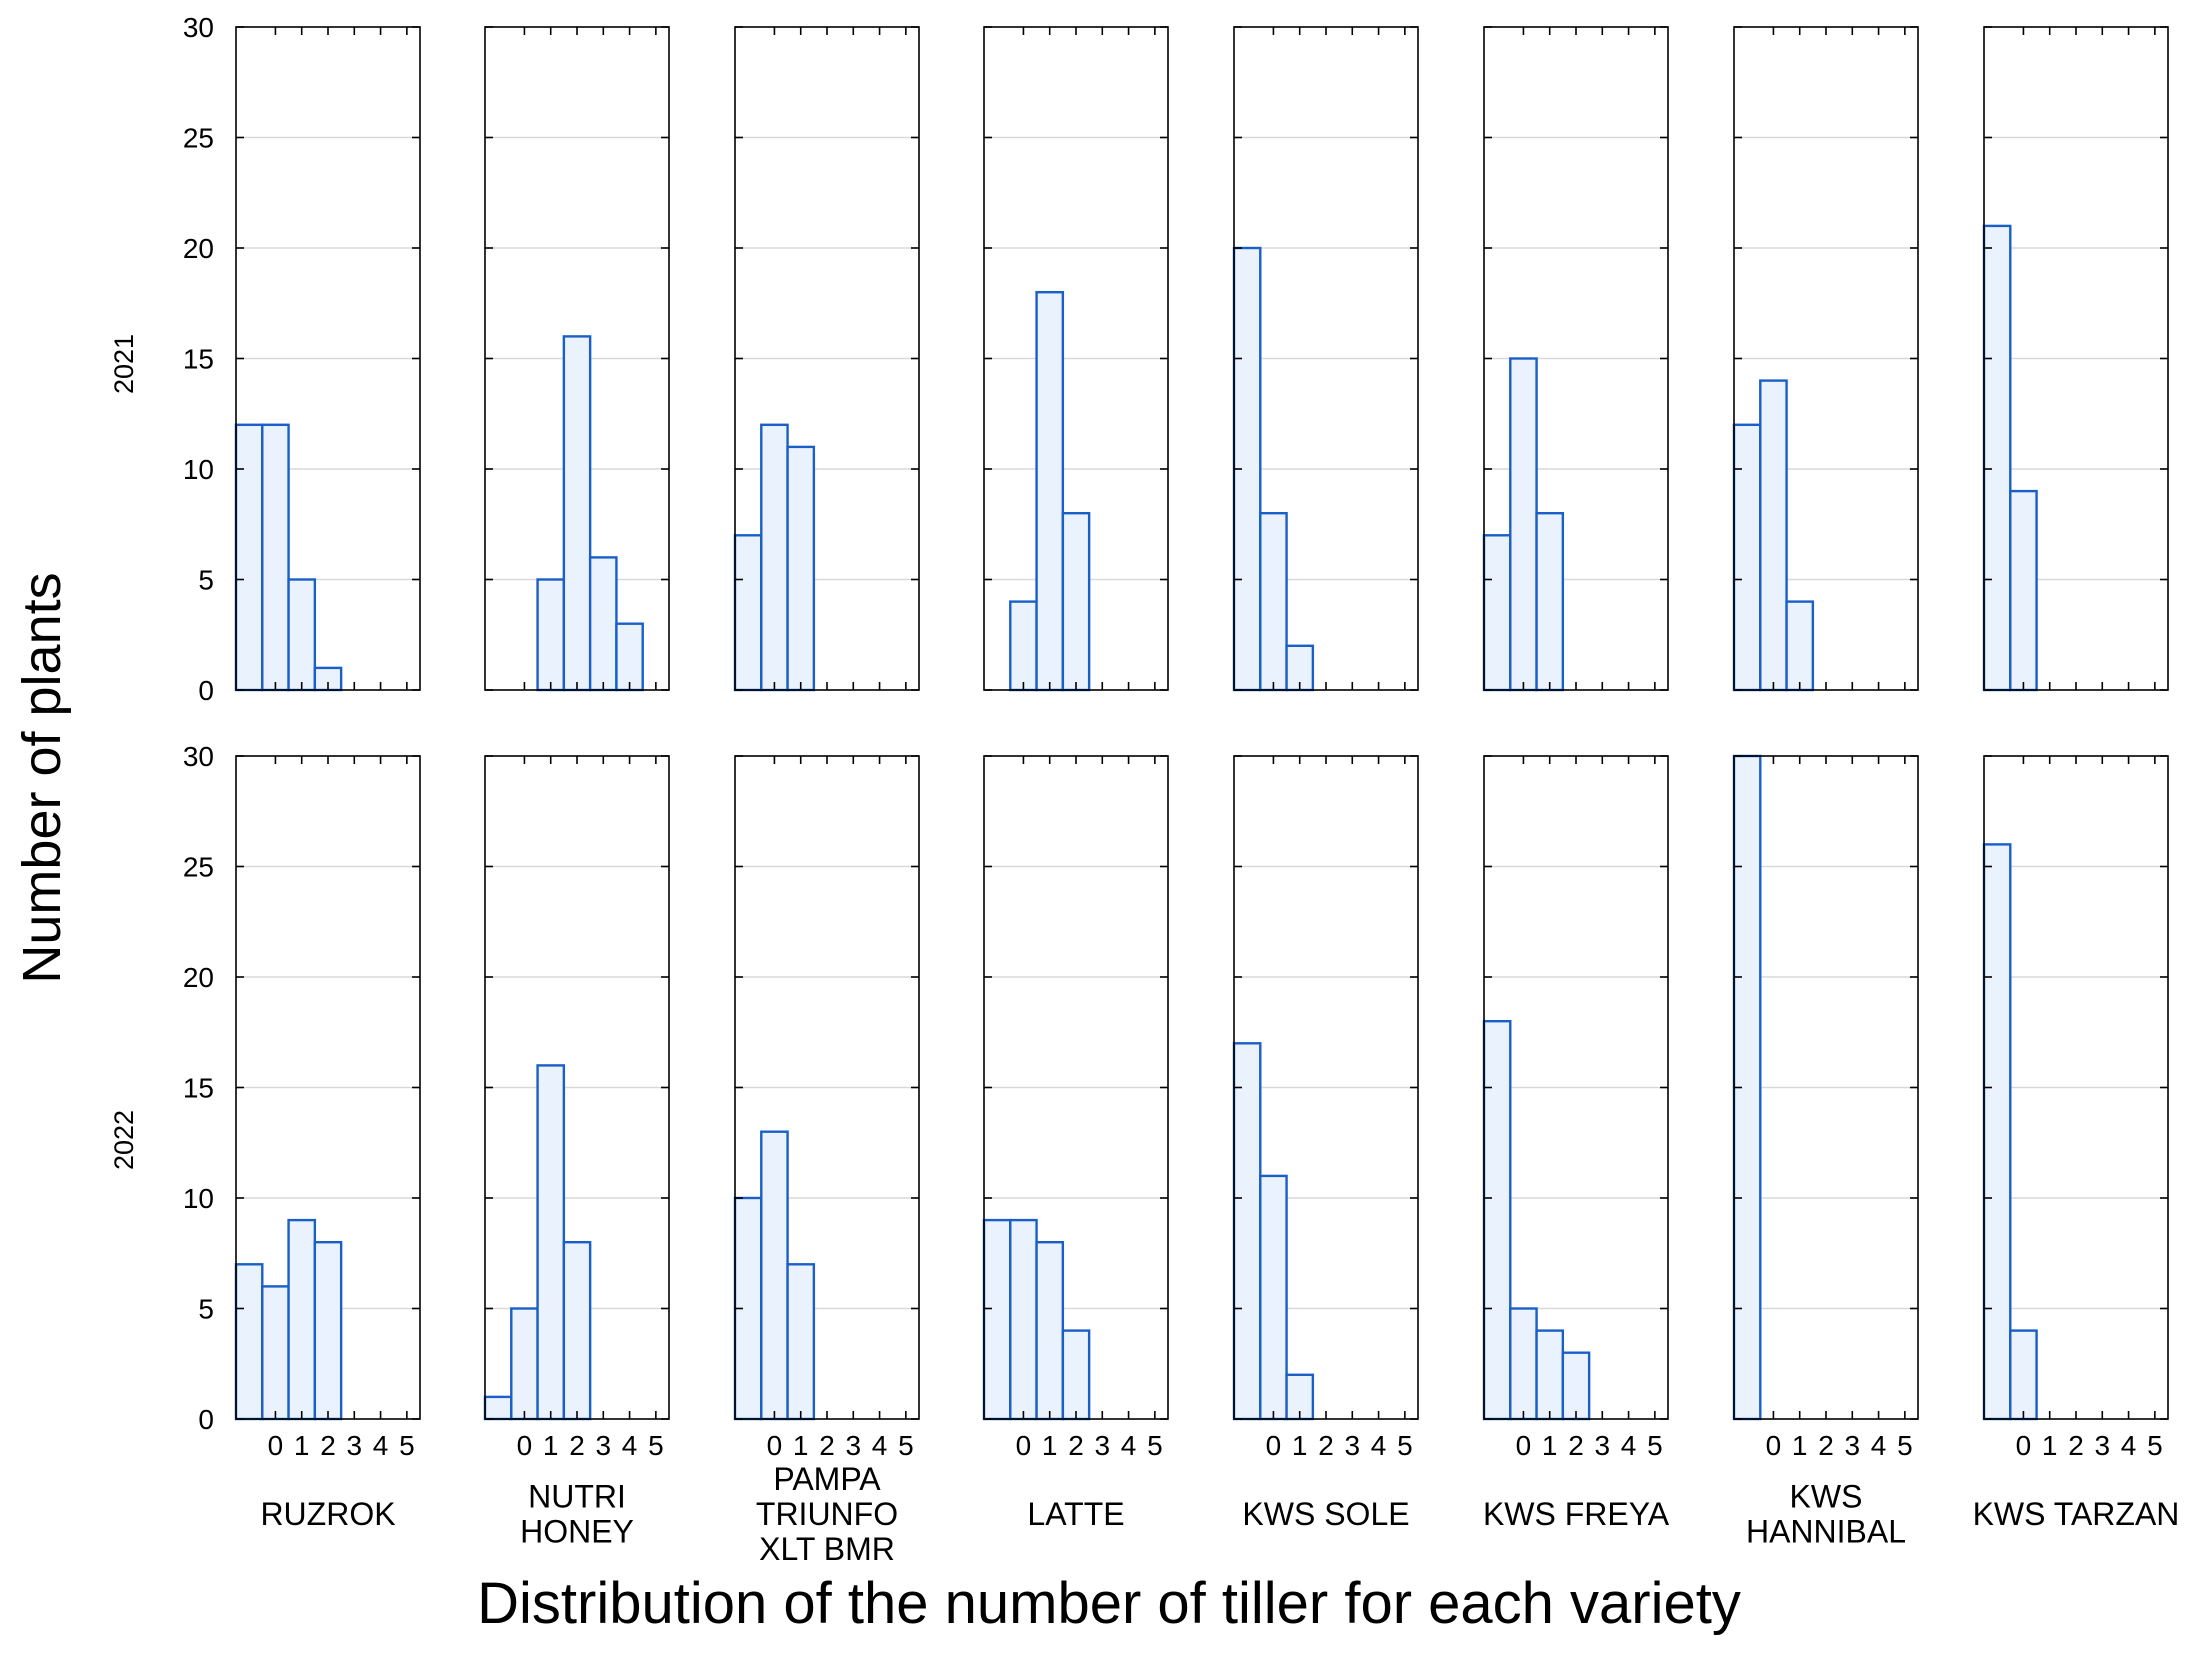 The image size is (2196, 1656). I want to click on variety-label: RUZROK, so click(327, 1514).